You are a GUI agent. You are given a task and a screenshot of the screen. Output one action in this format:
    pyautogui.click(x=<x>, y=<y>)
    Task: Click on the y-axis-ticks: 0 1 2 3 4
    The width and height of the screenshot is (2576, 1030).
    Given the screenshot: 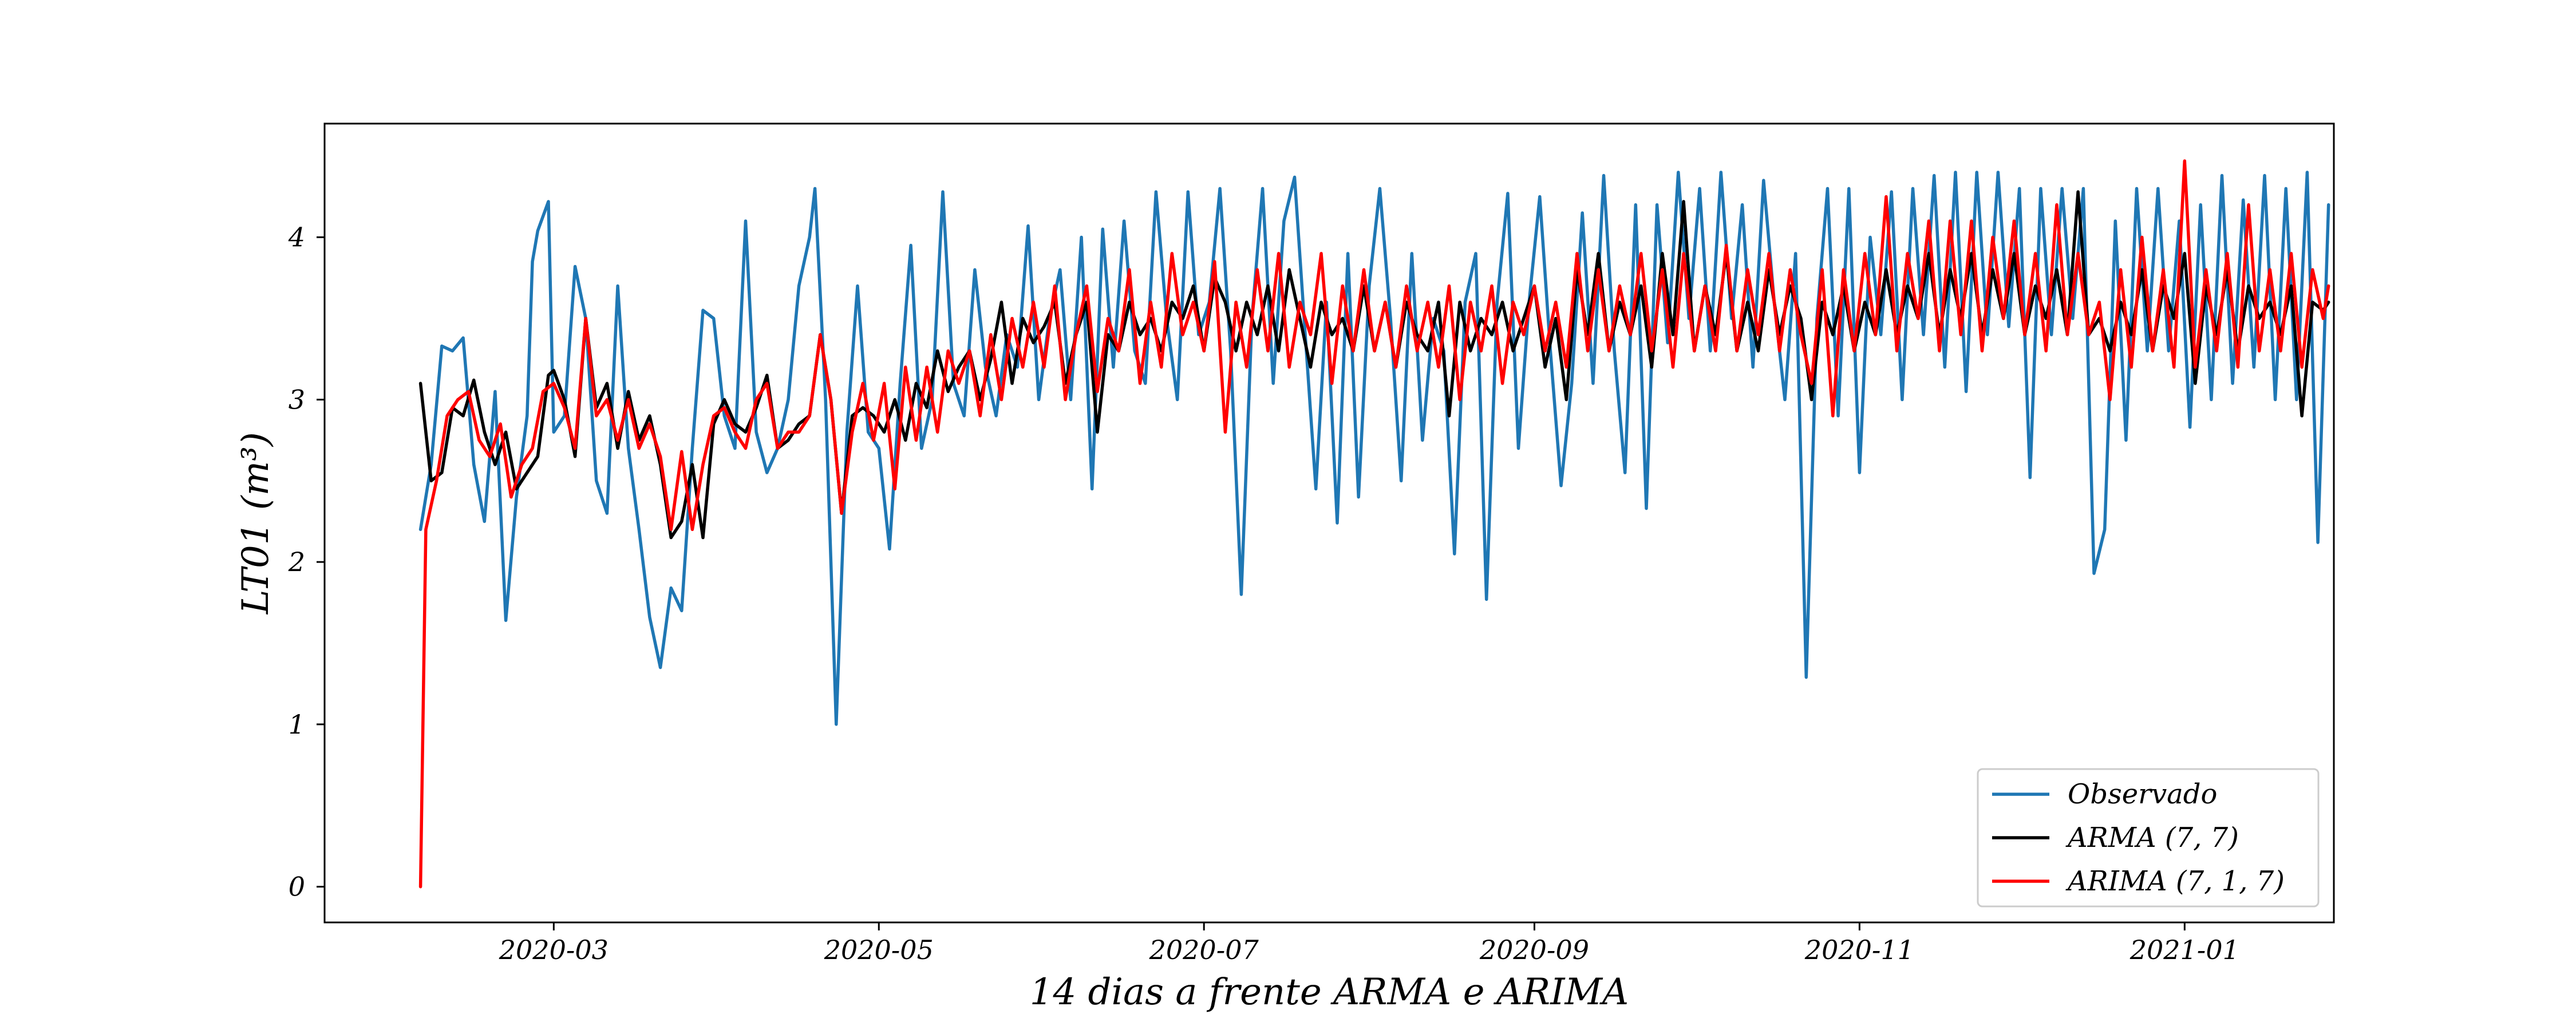 What is the action you would take?
    pyautogui.click(x=306, y=562)
    